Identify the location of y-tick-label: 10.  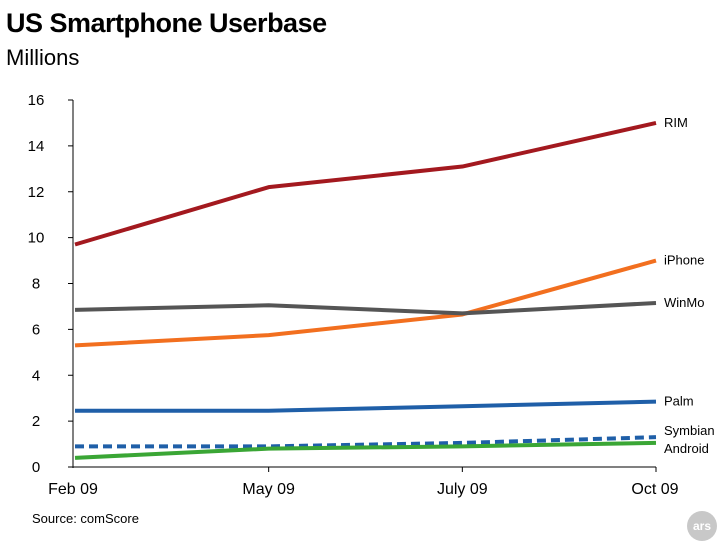
(36, 238).